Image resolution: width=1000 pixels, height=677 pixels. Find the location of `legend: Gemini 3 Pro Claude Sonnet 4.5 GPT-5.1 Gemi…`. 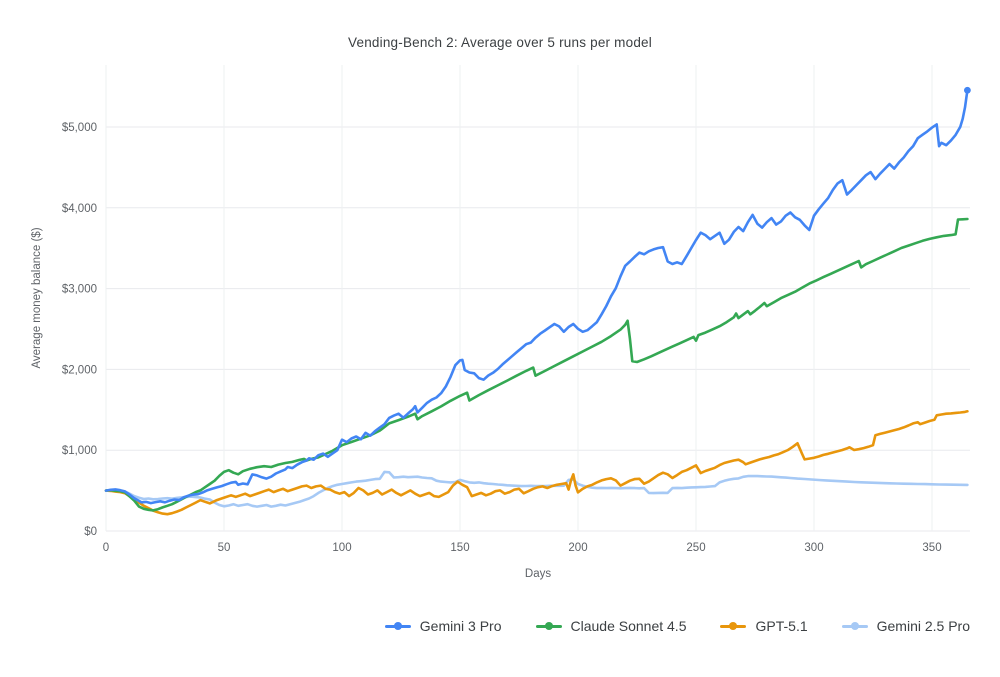

legend: Gemini 3 Pro Claude Sonnet 4.5 GPT-5.1 Gemi… is located at coordinates (485, 626).